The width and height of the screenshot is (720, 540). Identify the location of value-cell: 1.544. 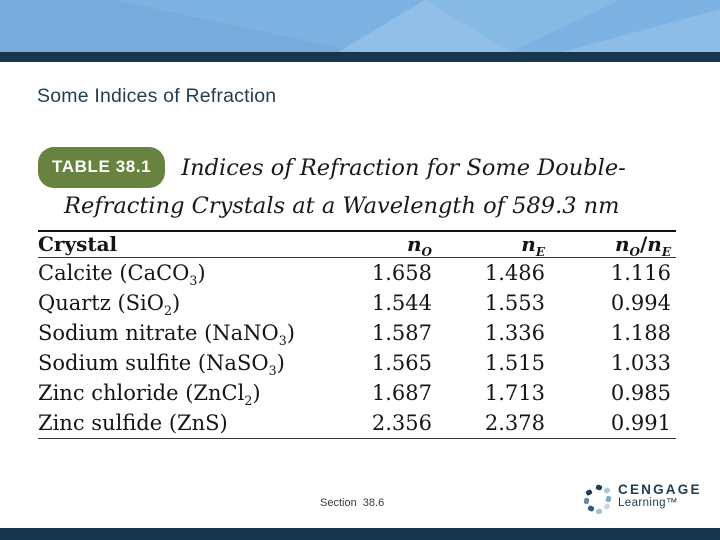
(401, 303).